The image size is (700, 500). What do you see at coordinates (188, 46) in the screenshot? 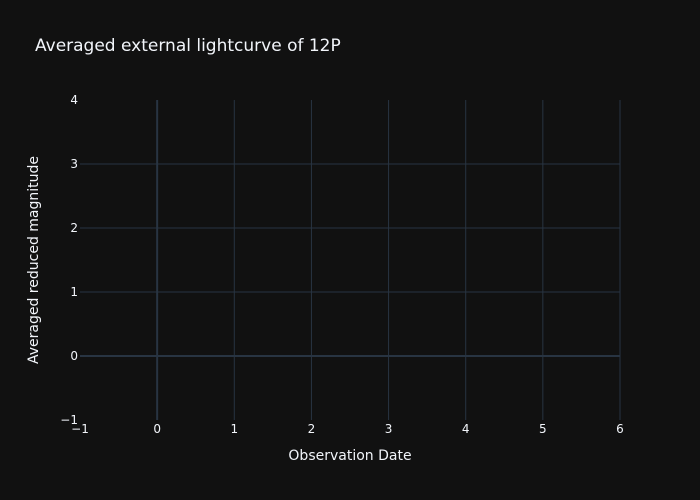
I see `chart-title: Averaged external lightcurve of 12P` at bounding box center [188, 46].